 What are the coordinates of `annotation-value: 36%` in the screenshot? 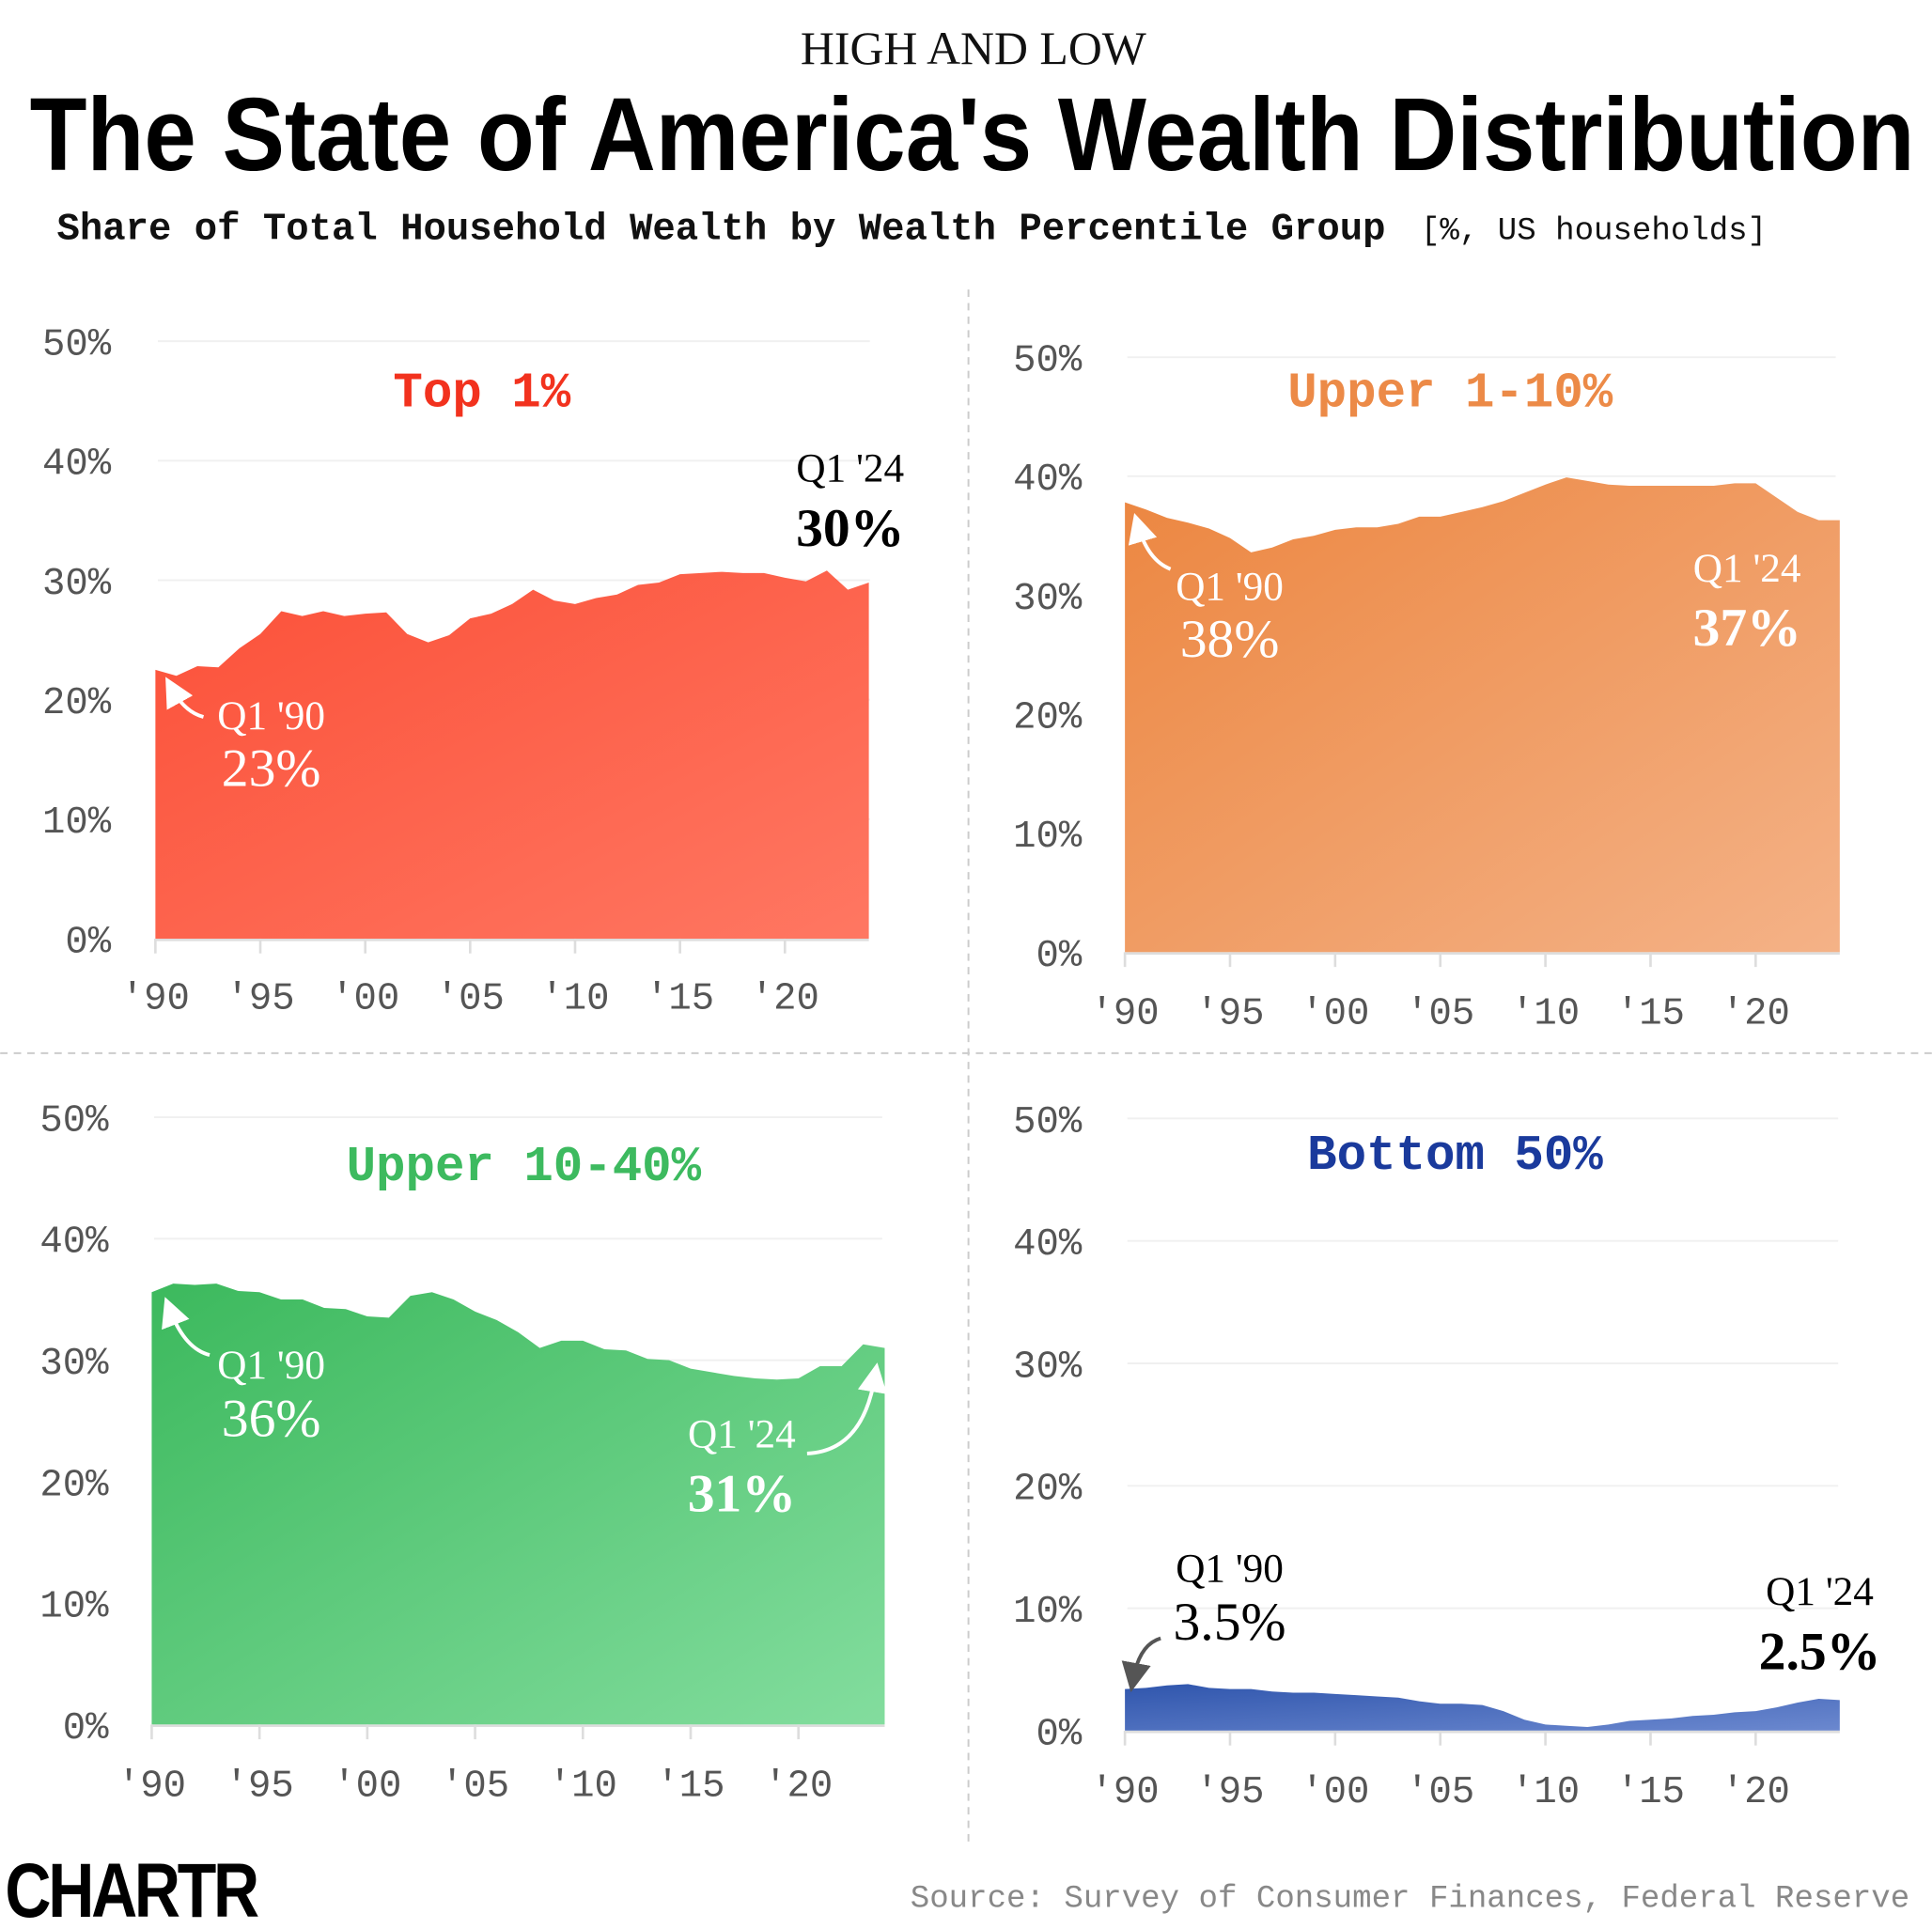 It's located at (271, 1419).